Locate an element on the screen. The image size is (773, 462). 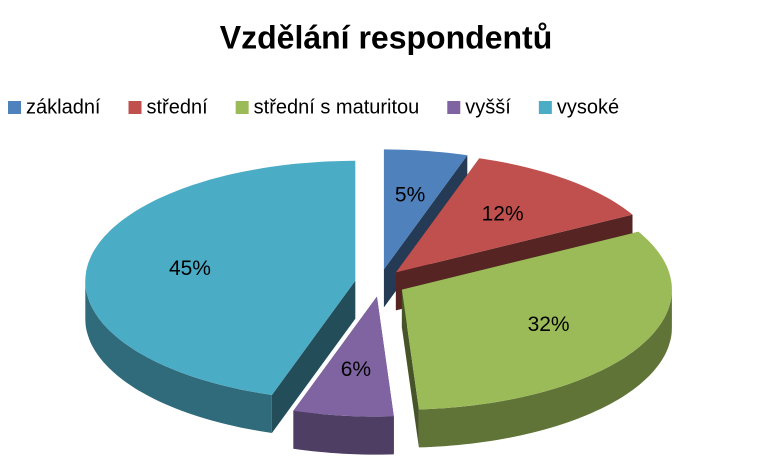
legend-label: střední is located at coordinates (178, 107).